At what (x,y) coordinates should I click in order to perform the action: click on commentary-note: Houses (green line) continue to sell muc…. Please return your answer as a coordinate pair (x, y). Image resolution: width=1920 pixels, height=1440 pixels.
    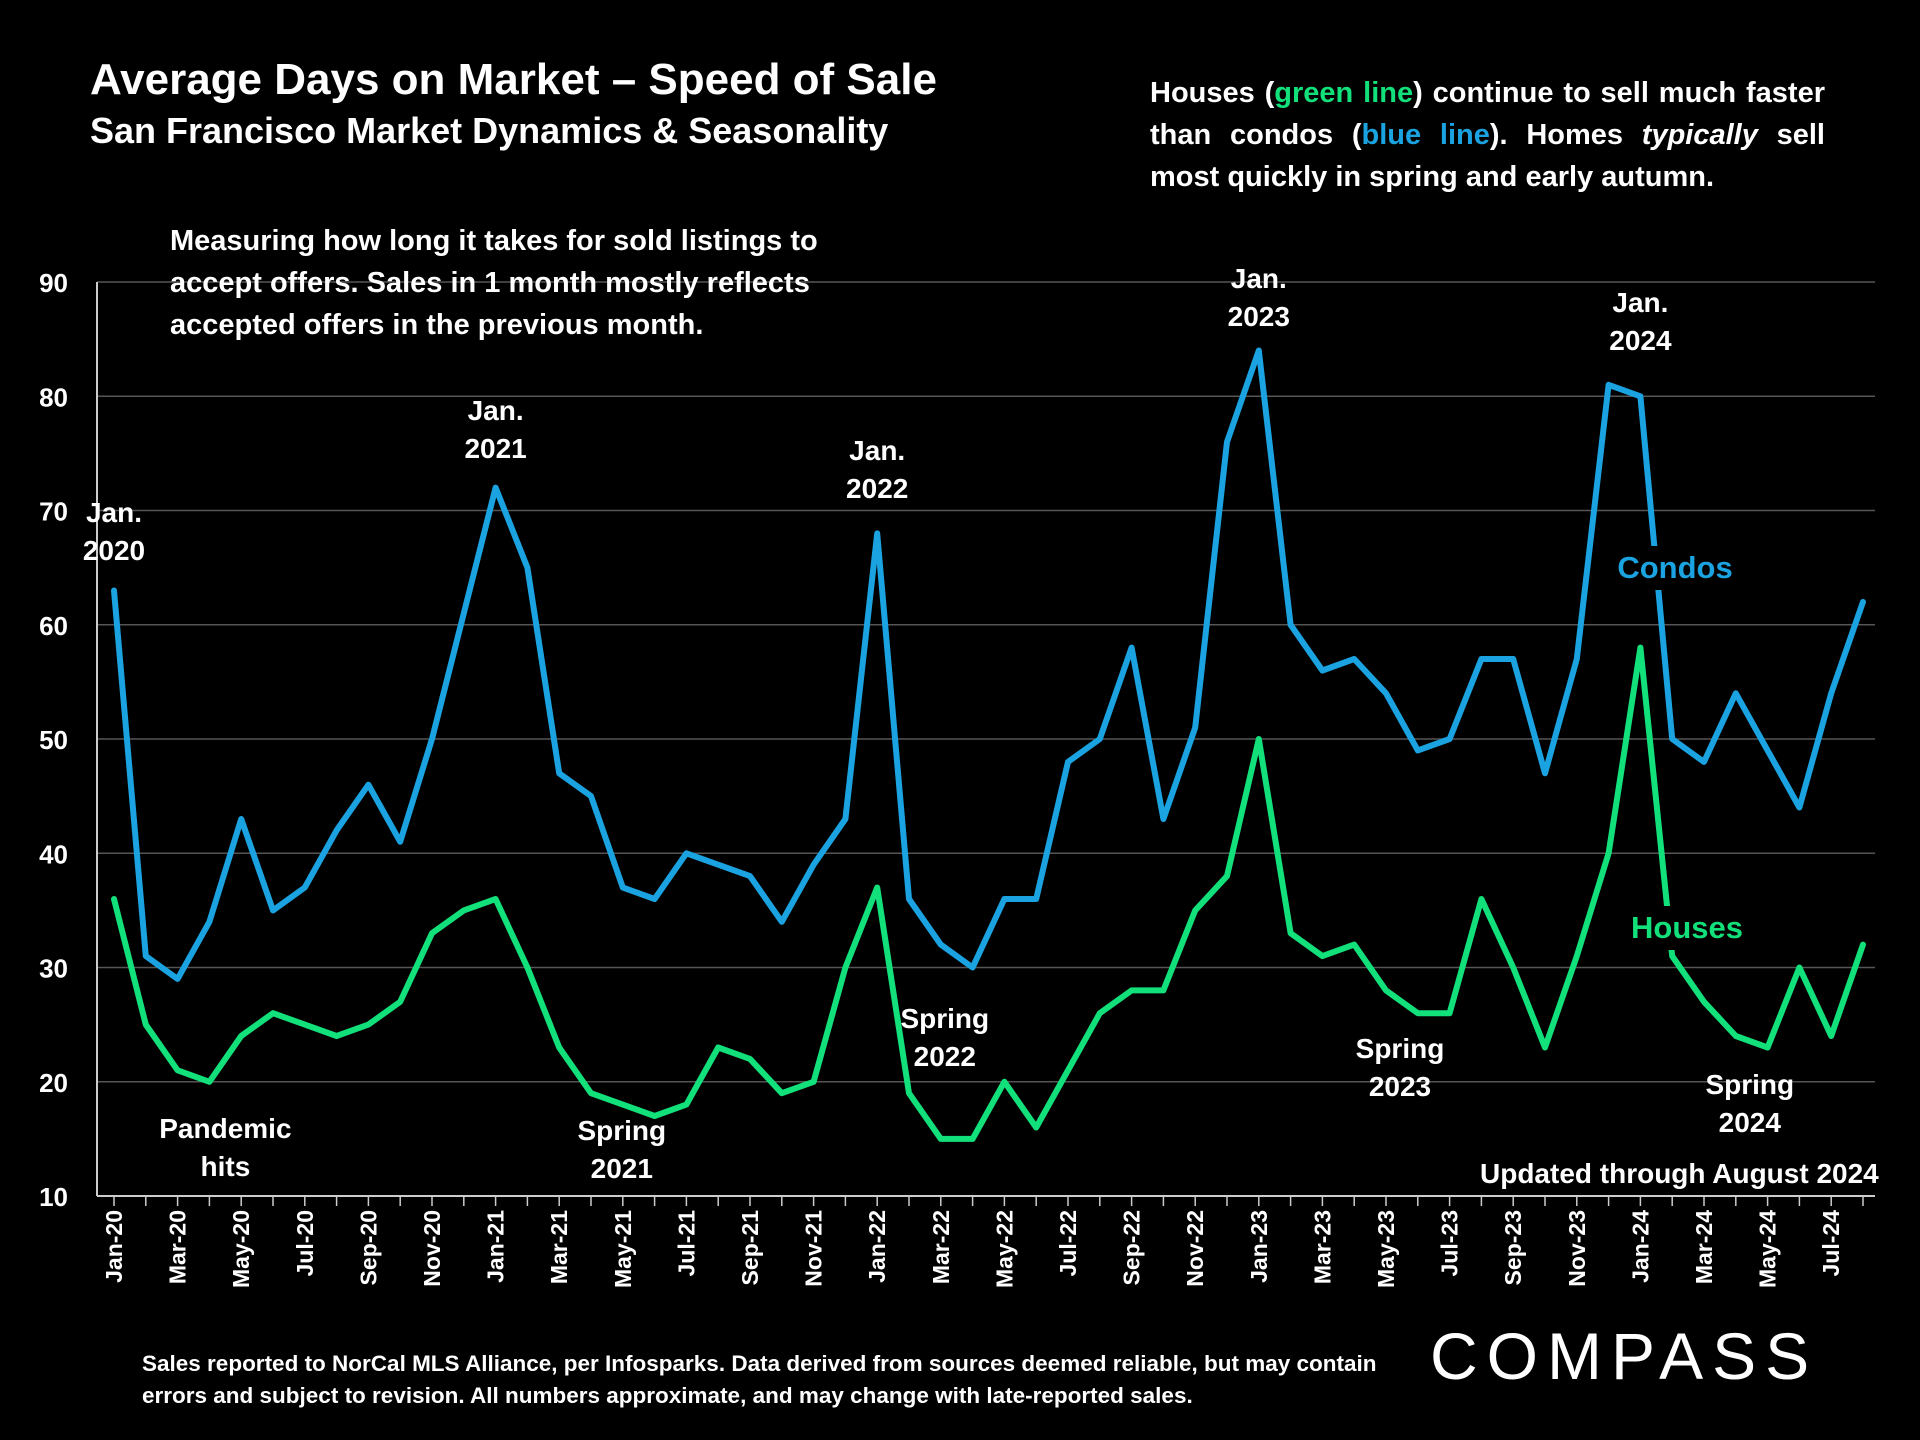
    Looking at the image, I should click on (1487, 135).